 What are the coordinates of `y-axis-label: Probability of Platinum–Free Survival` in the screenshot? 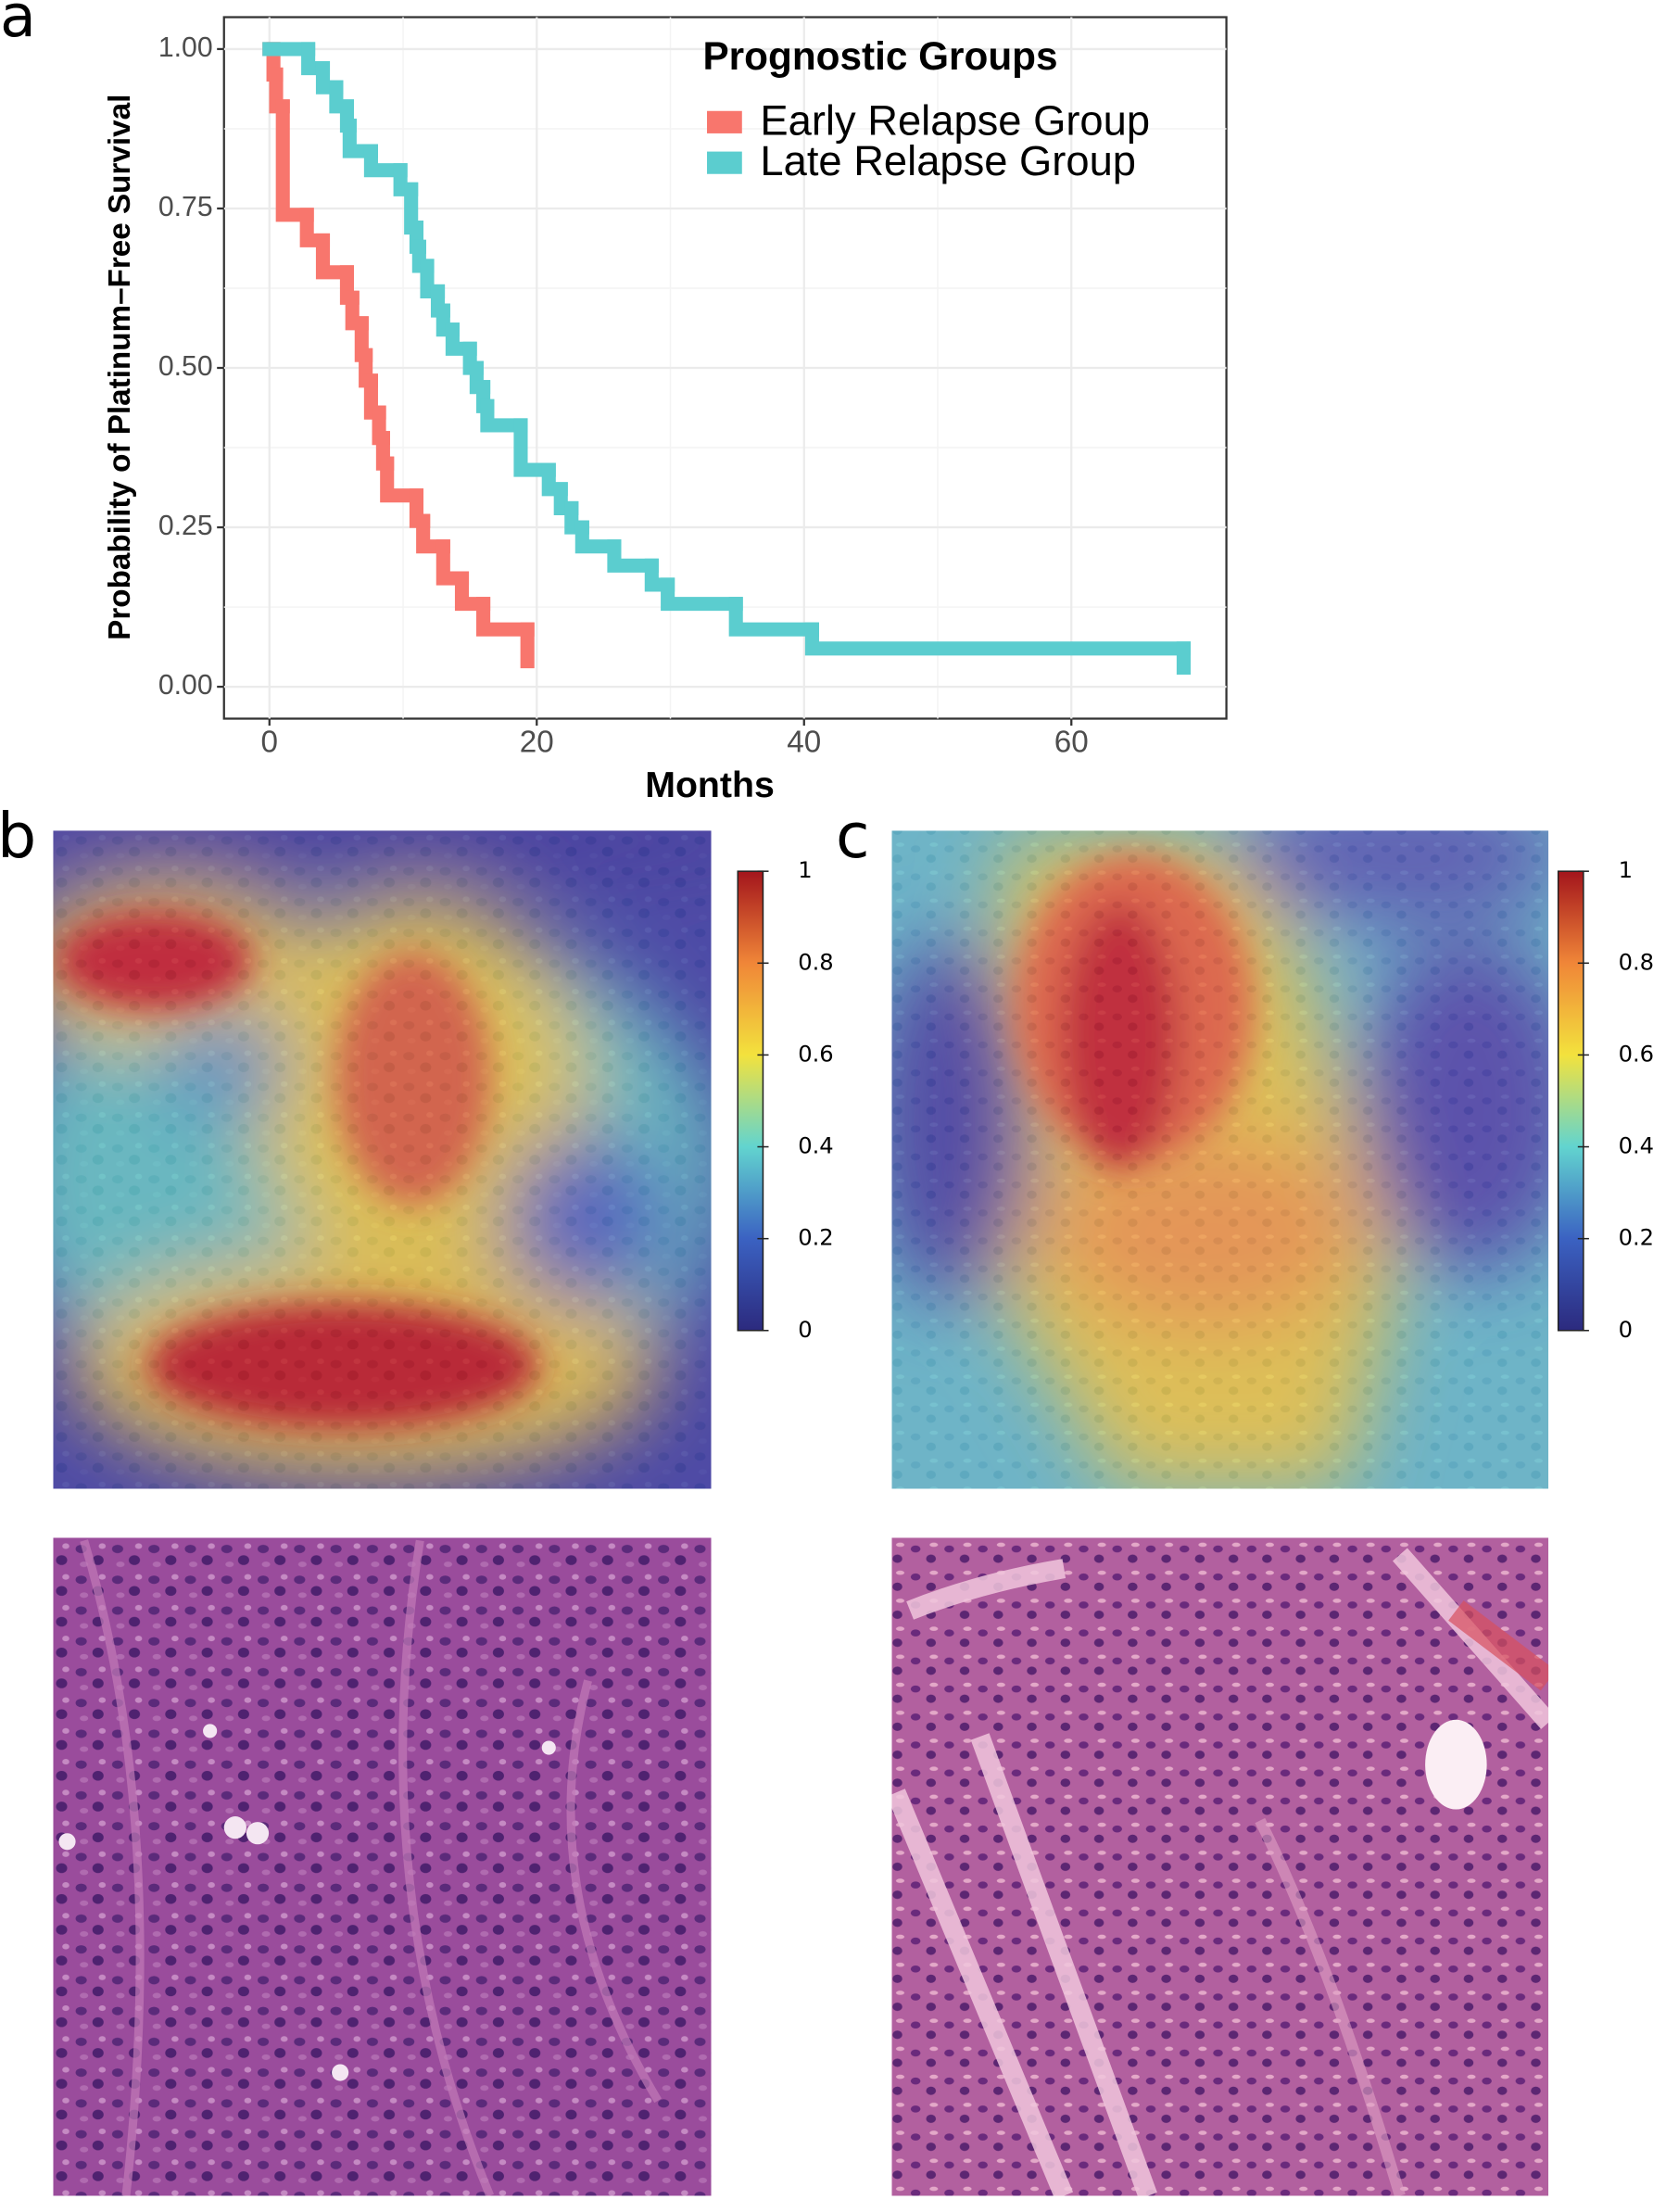 It's located at (120, 367).